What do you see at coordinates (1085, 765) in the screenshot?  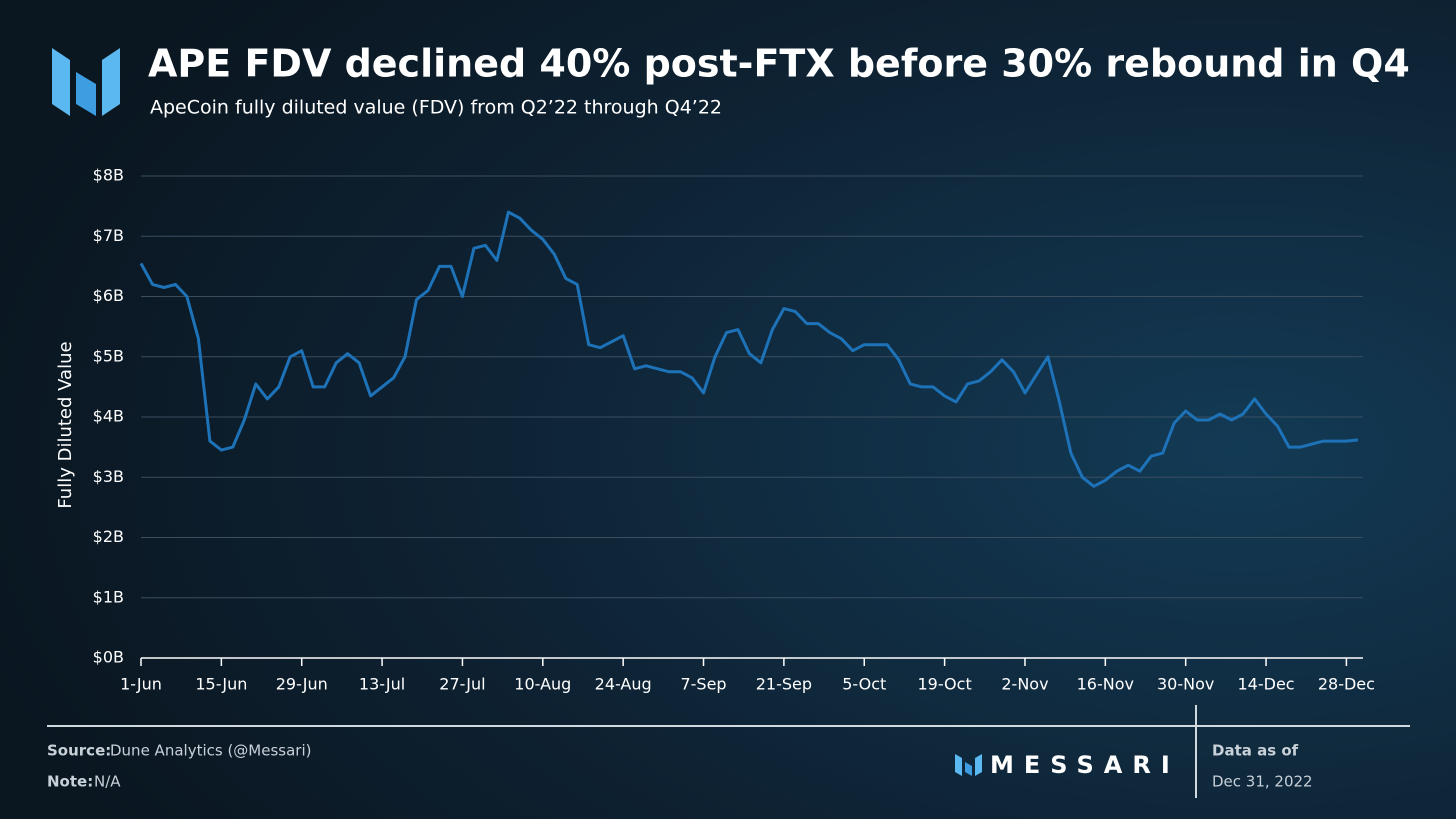 I see `brand: MESSARI` at bounding box center [1085, 765].